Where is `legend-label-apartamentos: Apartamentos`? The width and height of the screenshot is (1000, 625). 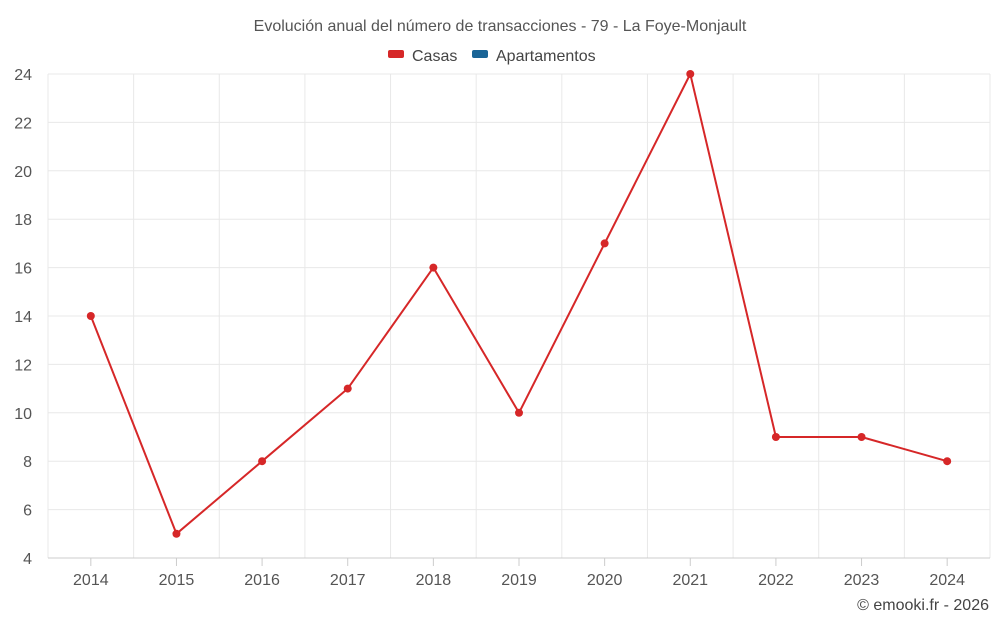
legend-label-apartamentos: Apartamentos is located at coordinates (546, 56).